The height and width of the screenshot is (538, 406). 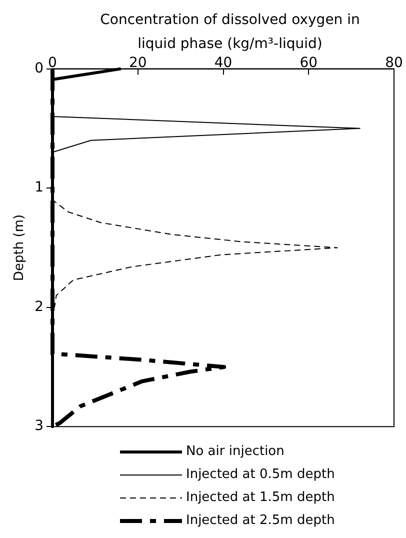 I want to click on y-tick-label: 2, so click(x=39, y=306).